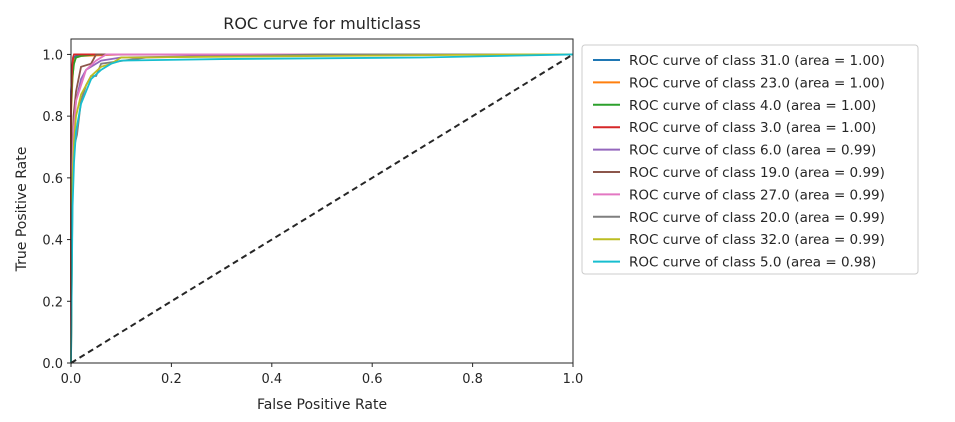 This screenshot has height=422, width=955. I want to click on legend-label-1: ROC curve of class 23.0 (area = 1.00), so click(757, 83).